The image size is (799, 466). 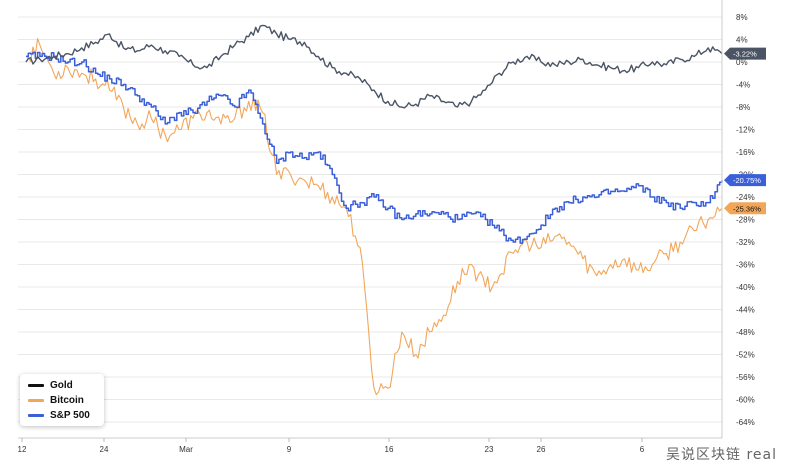 I want to click on x-tick-label: 26, so click(x=541, y=449).